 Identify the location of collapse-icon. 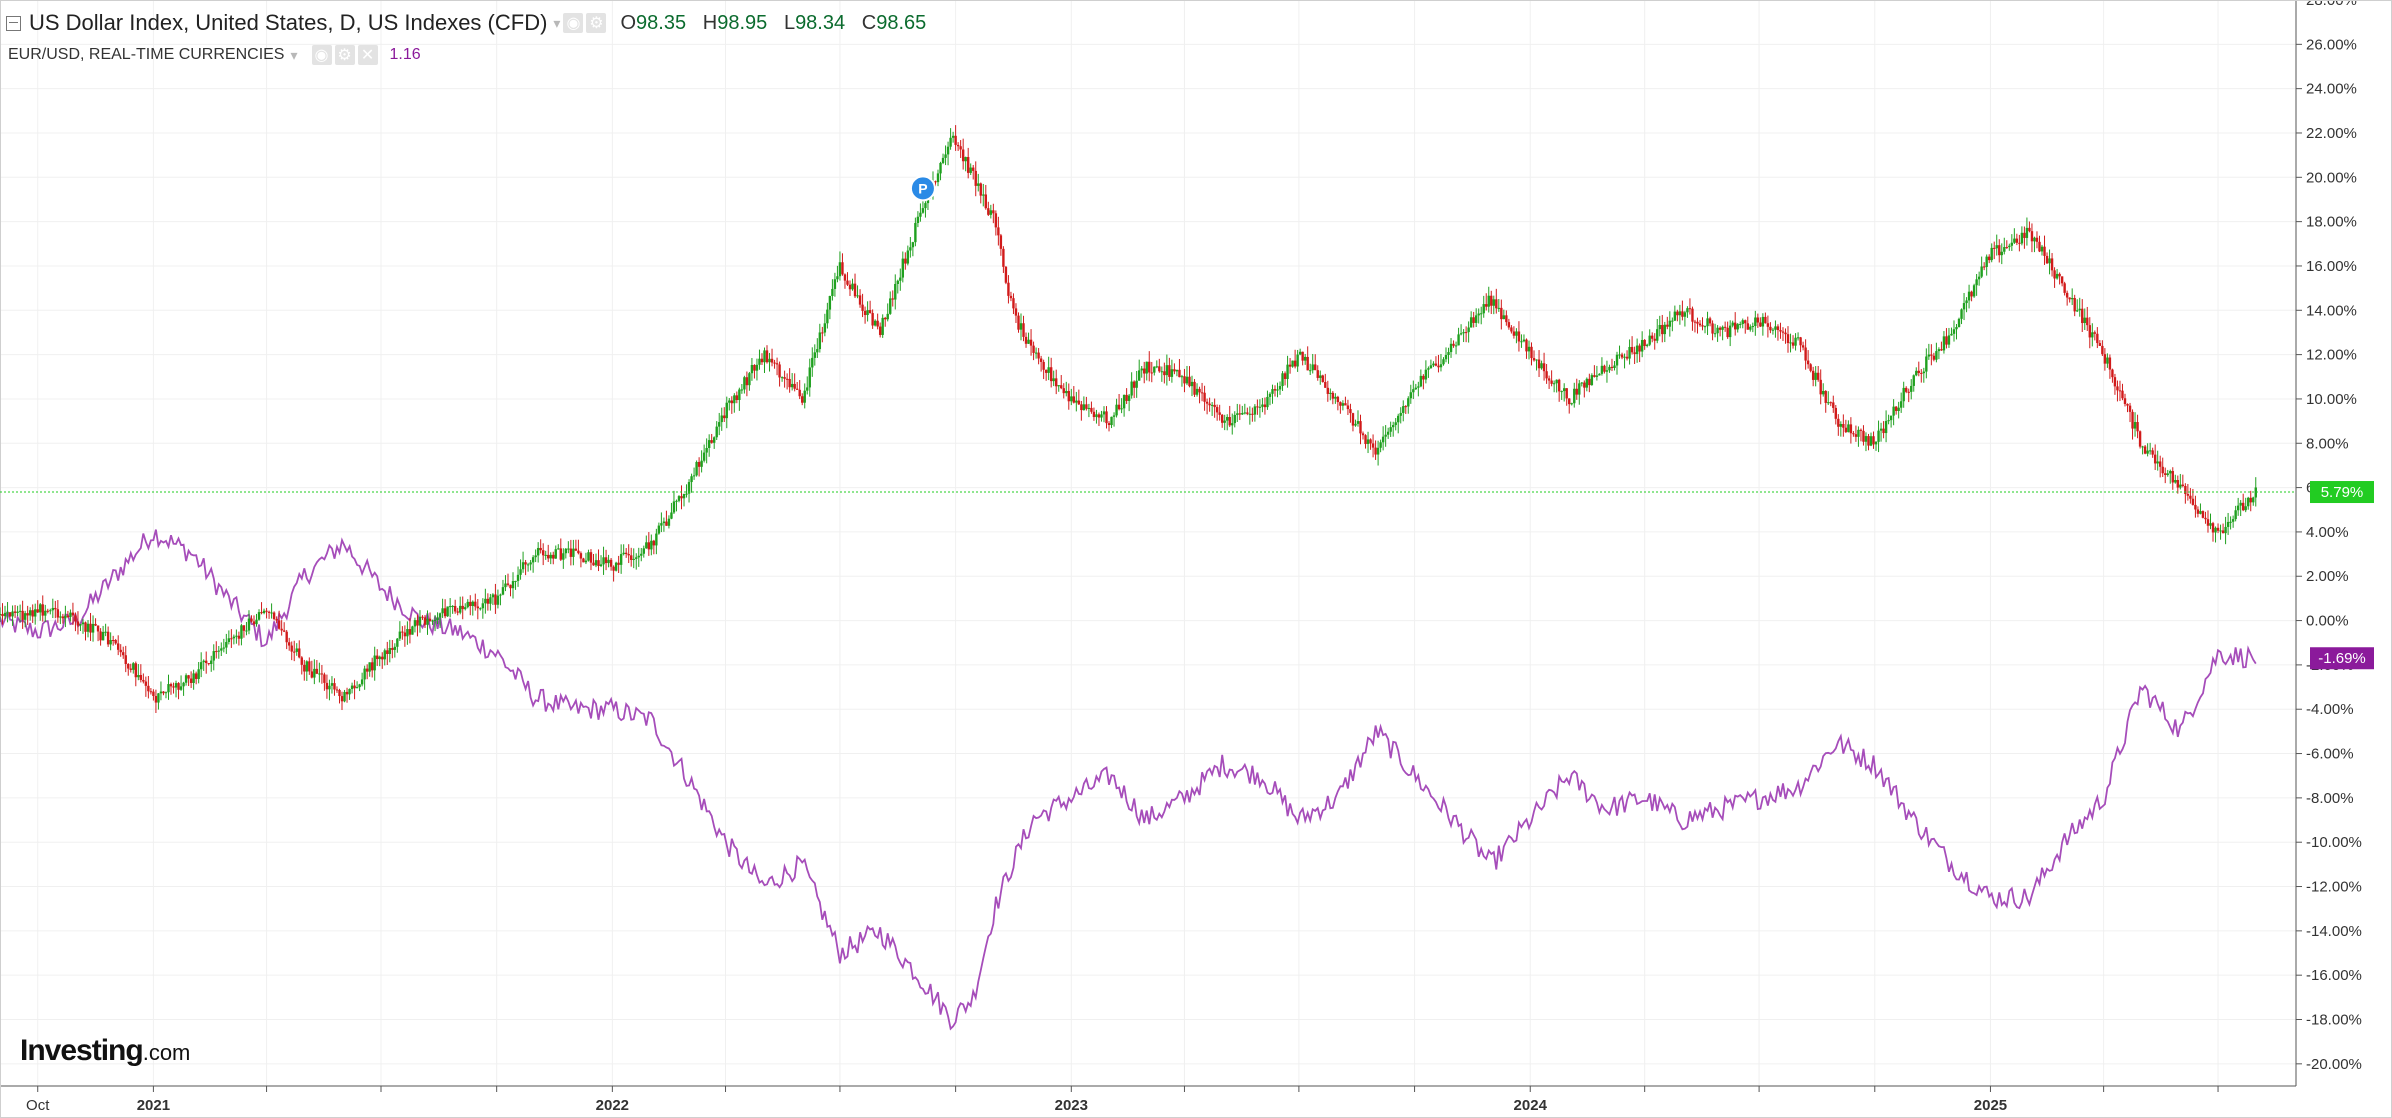
(13, 23).